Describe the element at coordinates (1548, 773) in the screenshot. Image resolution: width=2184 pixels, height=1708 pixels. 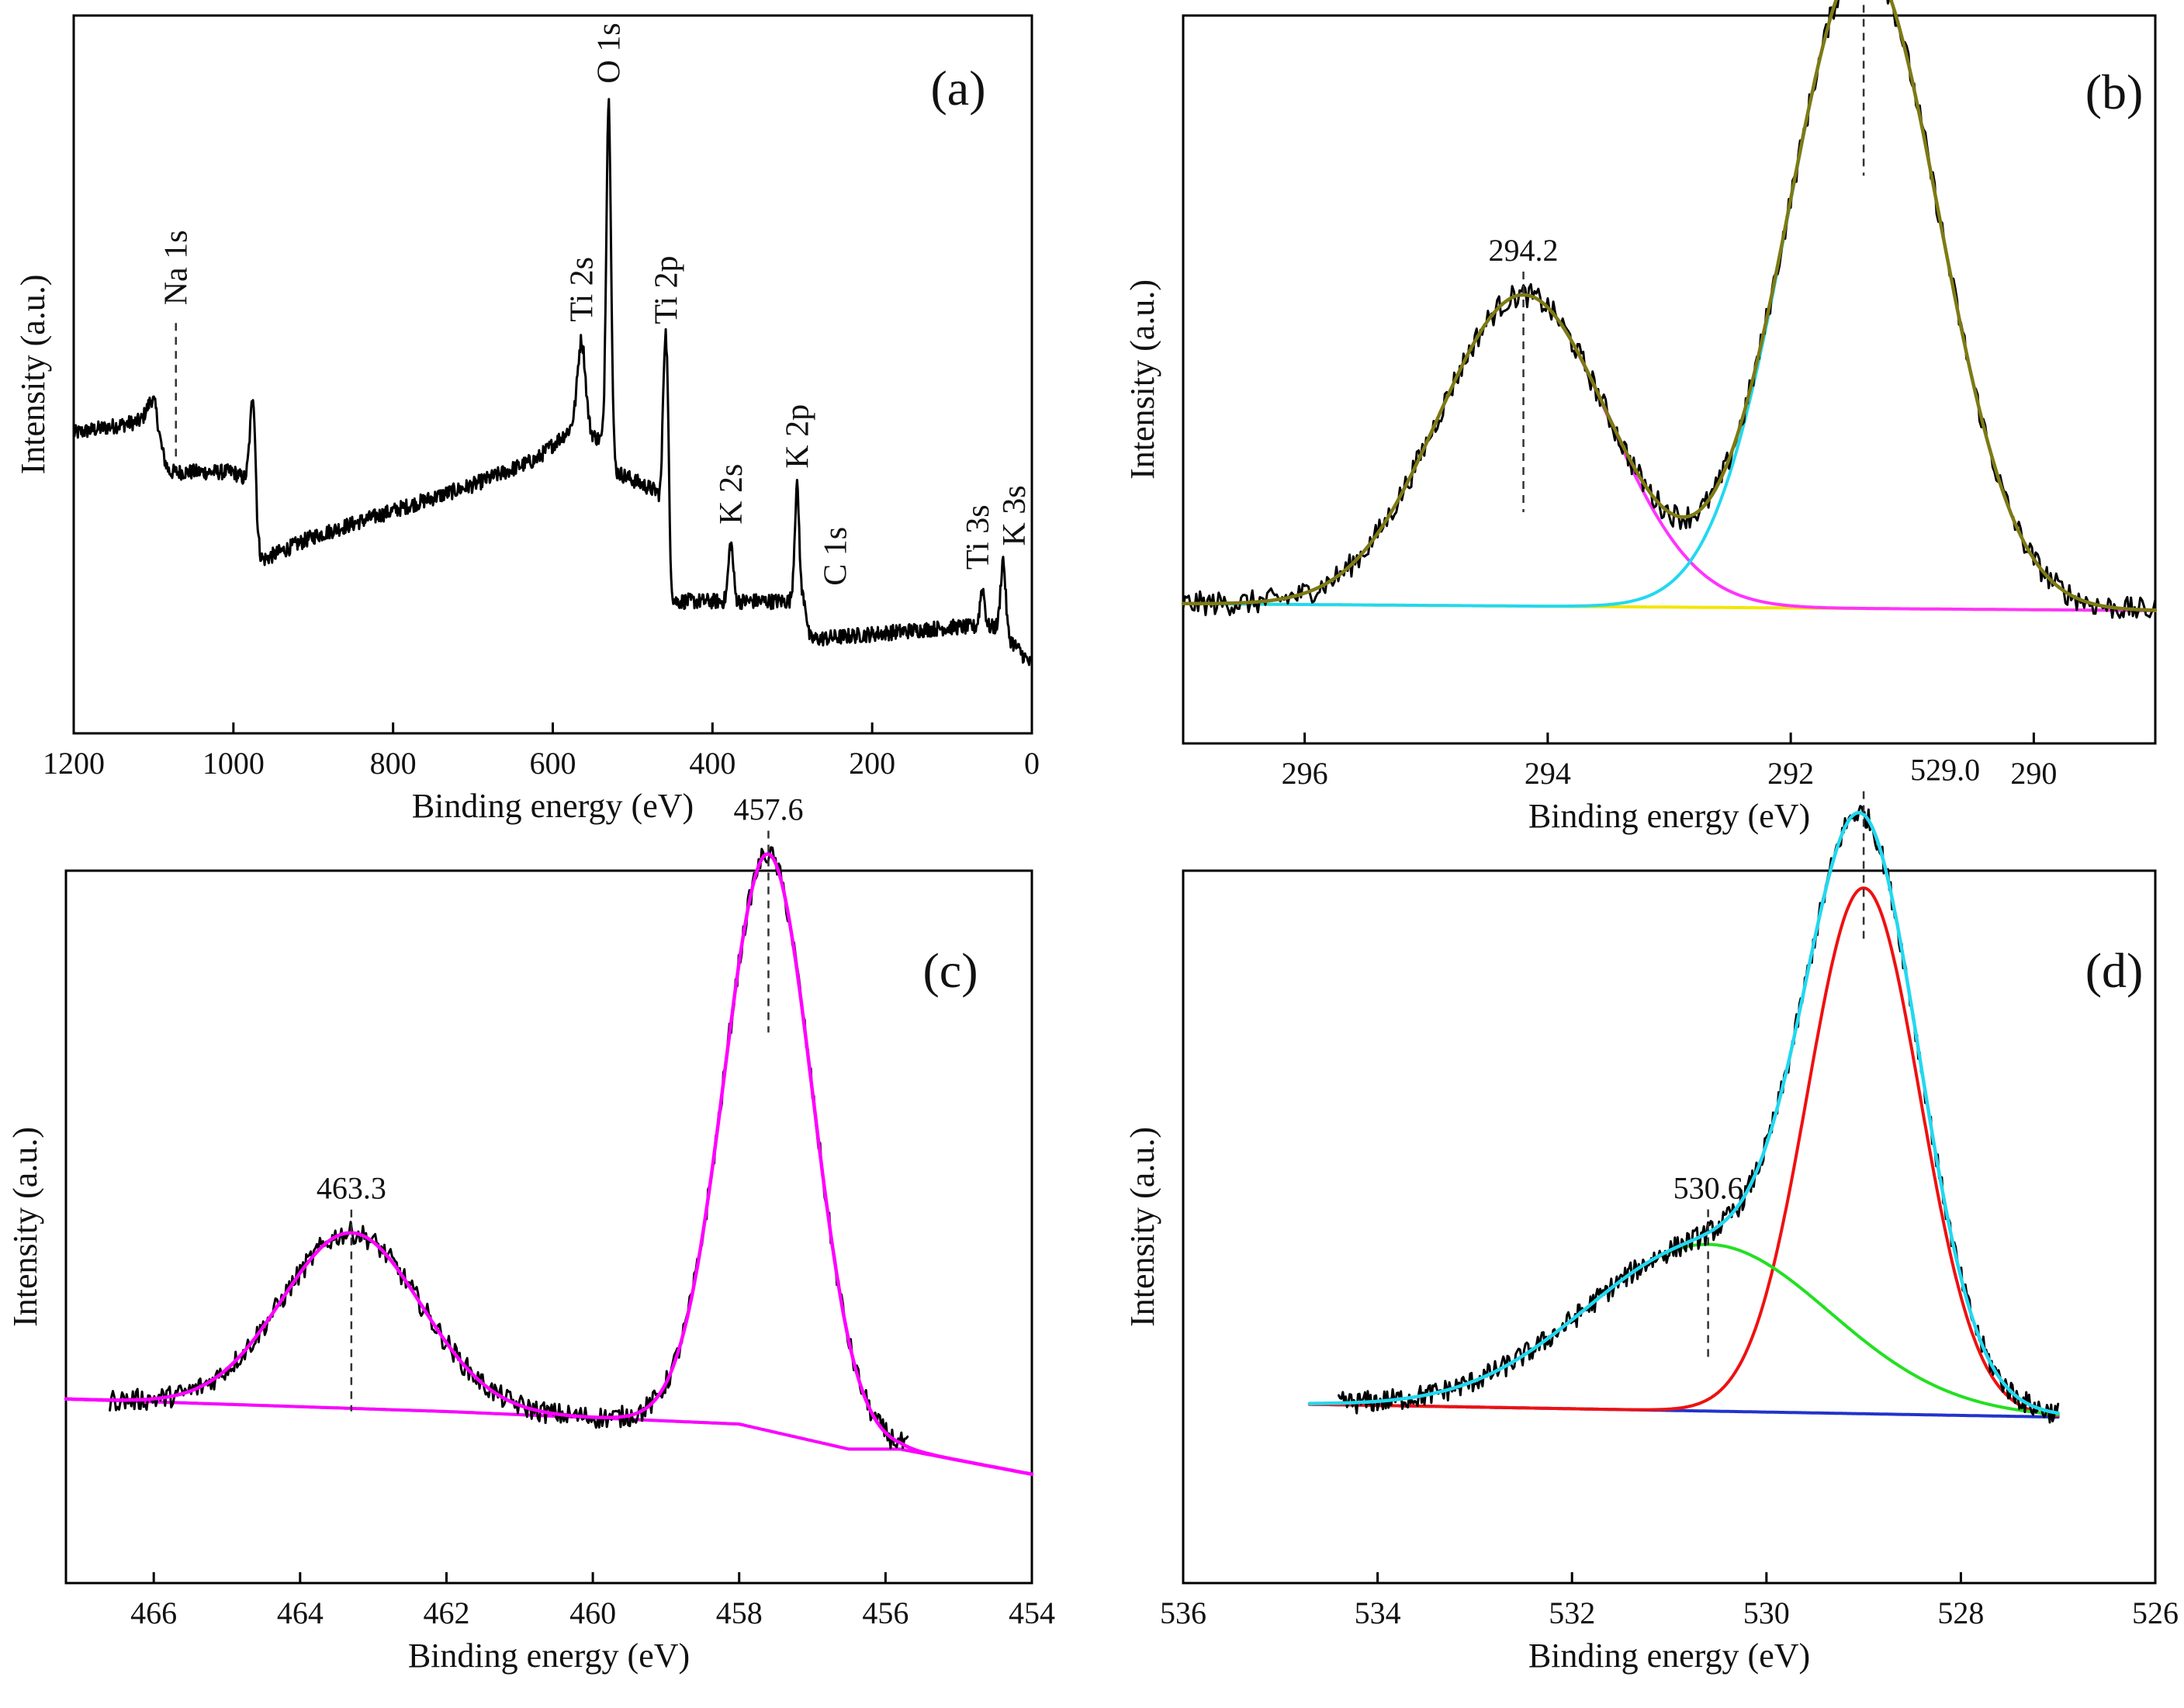
I see `x-tick-label: 294` at that location.